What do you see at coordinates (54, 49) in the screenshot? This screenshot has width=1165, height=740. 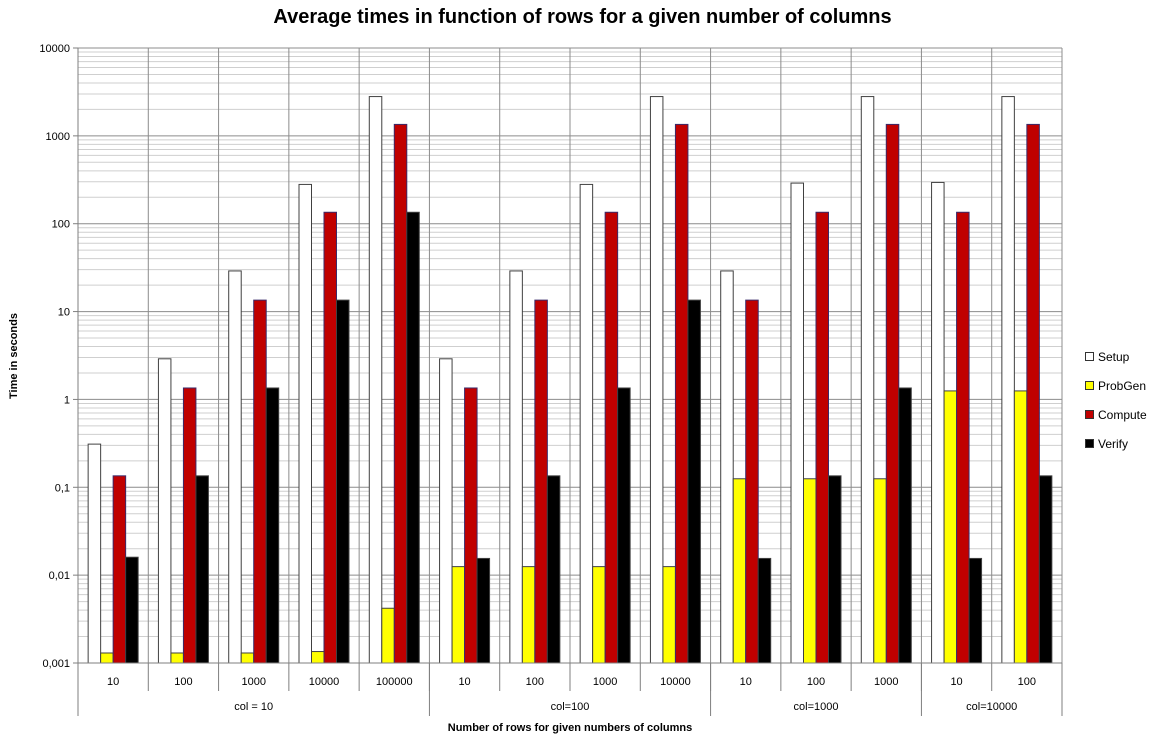 I see `y-tick-label: 10000` at bounding box center [54, 49].